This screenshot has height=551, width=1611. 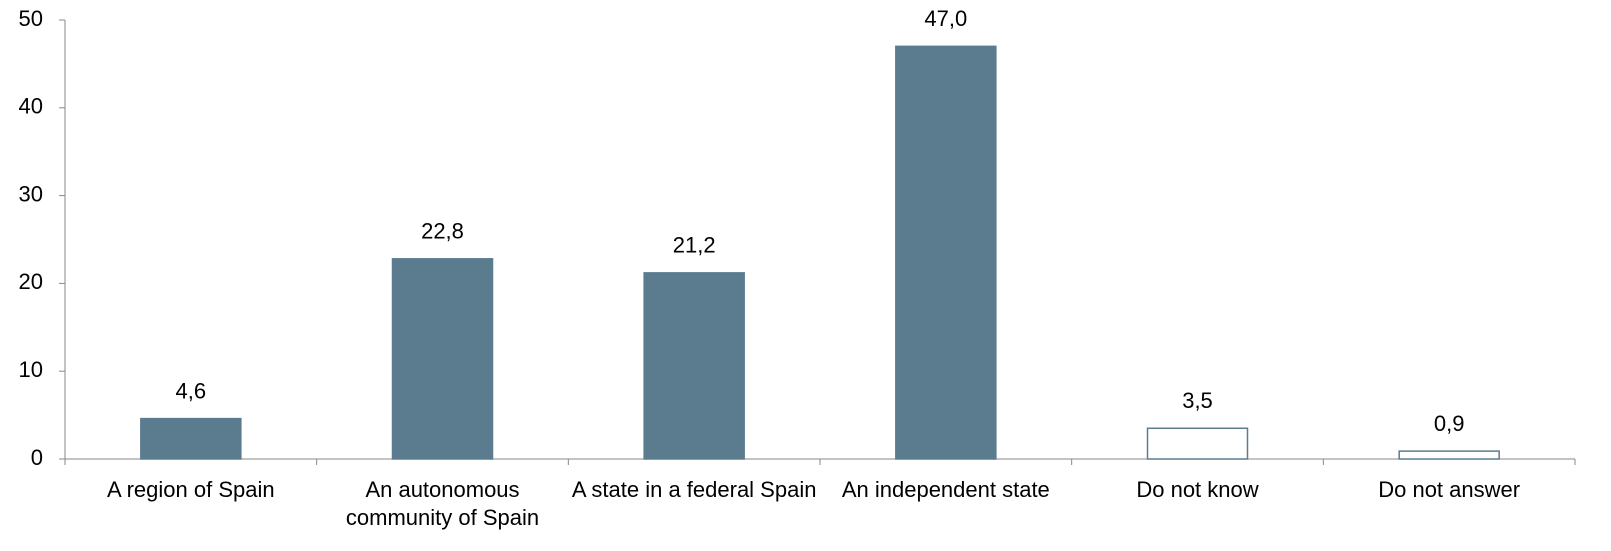 What do you see at coordinates (31, 18) in the screenshot?
I see `y-tick-label: 50` at bounding box center [31, 18].